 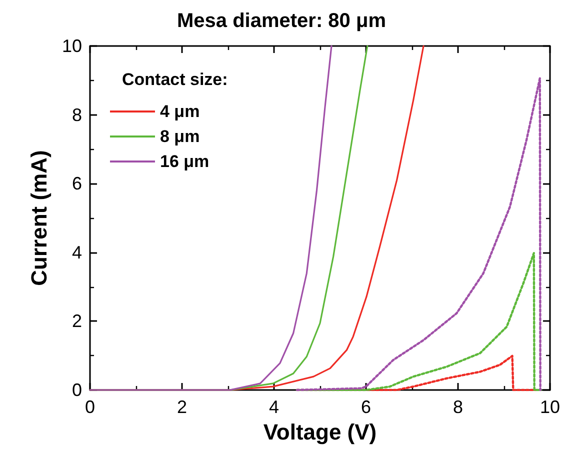 I want to click on x-tick-label: 2, so click(x=182, y=407).